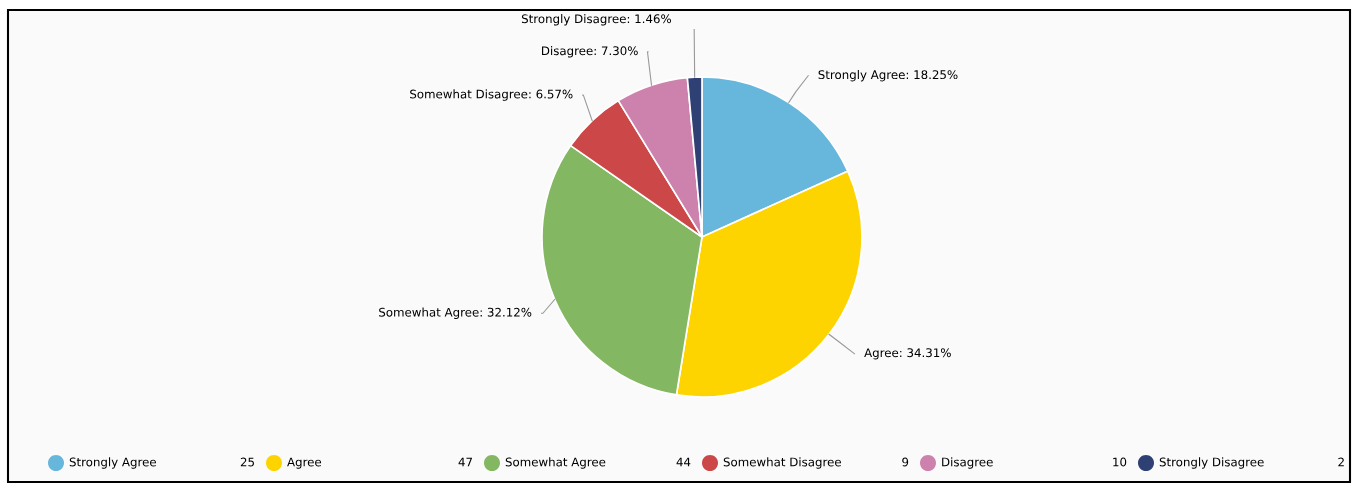 The height and width of the screenshot is (484, 1358). Describe the element at coordinates (1120, 462) in the screenshot. I see `text: 10` at that location.